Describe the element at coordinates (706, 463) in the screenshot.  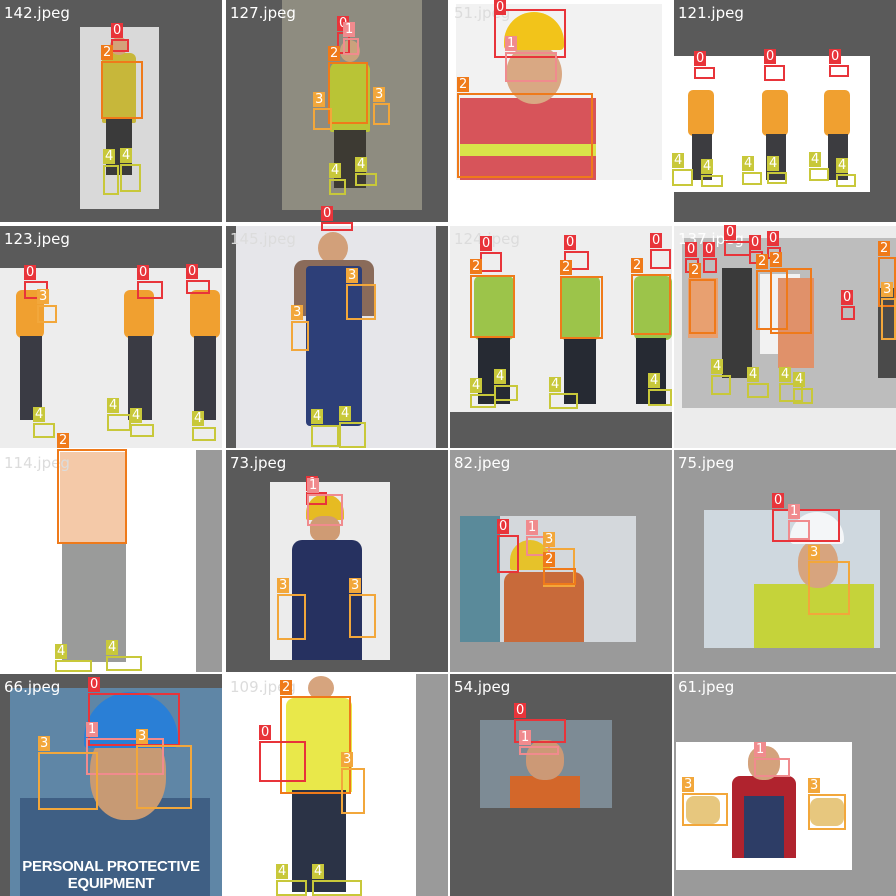
I see `file-name-label: 75.jpeg` at that location.